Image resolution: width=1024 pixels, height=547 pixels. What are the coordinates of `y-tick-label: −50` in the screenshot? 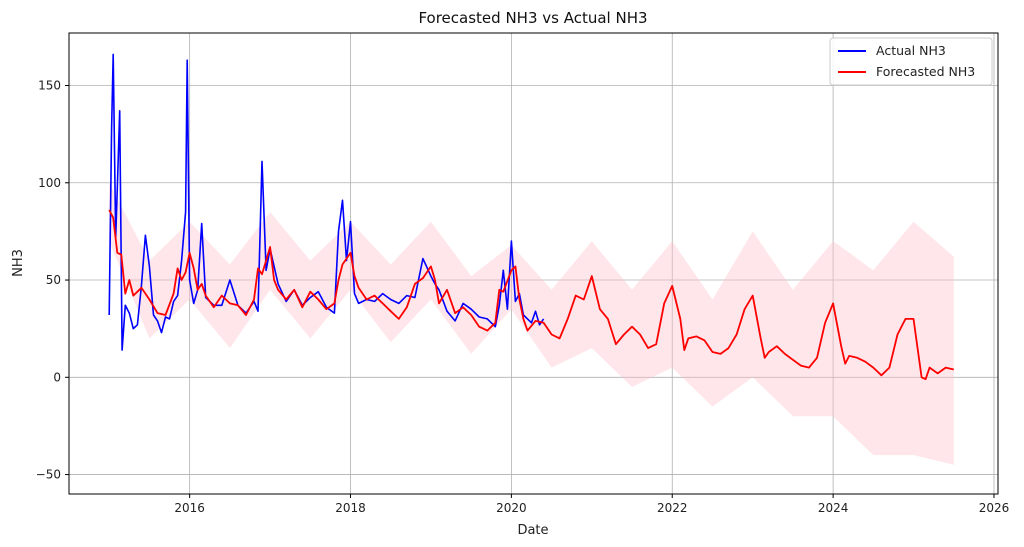 It's located at (48, 475).